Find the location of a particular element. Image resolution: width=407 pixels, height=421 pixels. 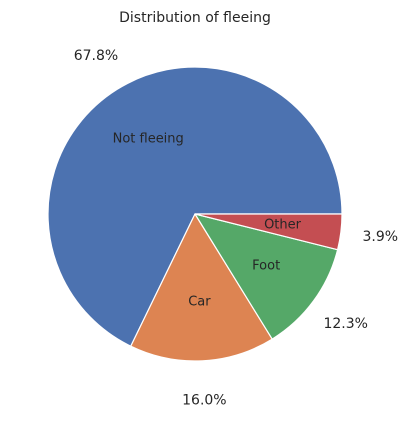

slice-percent-label: 12.3% is located at coordinates (345, 324).